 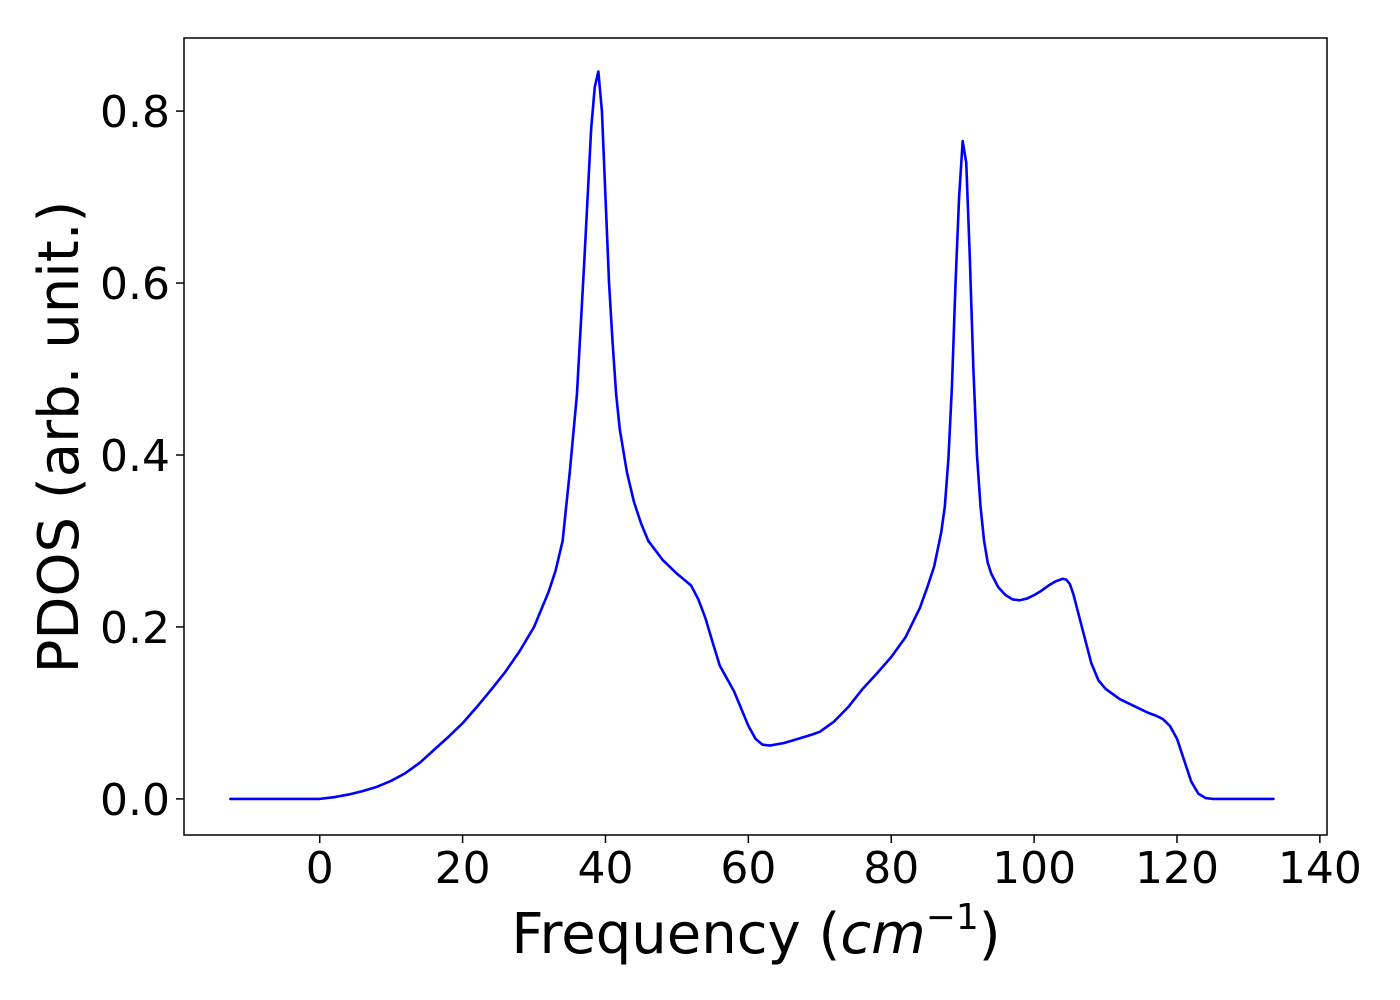 What do you see at coordinates (135, 456) in the screenshot?
I see `y-tick-label: 0.4` at bounding box center [135, 456].